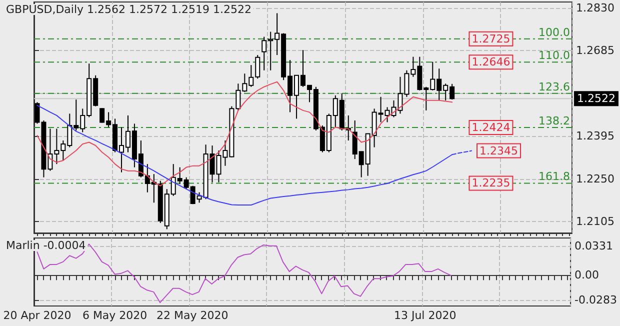  What do you see at coordinates (554, 32) in the screenshot?
I see `annotation: 100.0` at bounding box center [554, 32].